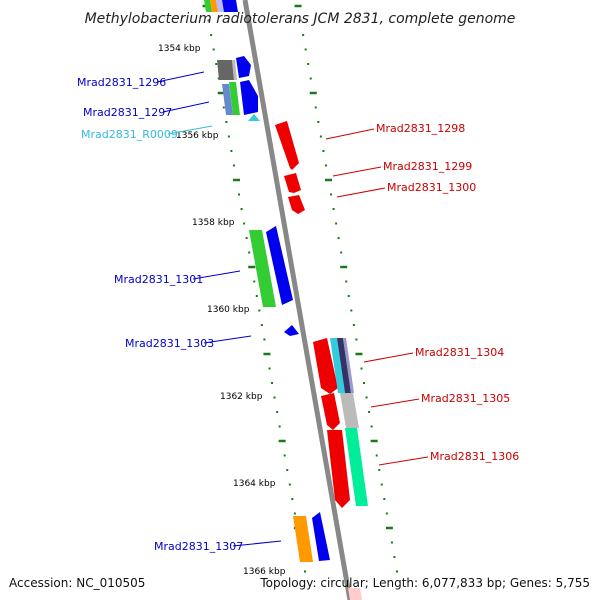  What do you see at coordinates (241, 397) in the screenshot?
I see `kbp-label-1362: 1362 kbp` at bounding box center [241, 397].